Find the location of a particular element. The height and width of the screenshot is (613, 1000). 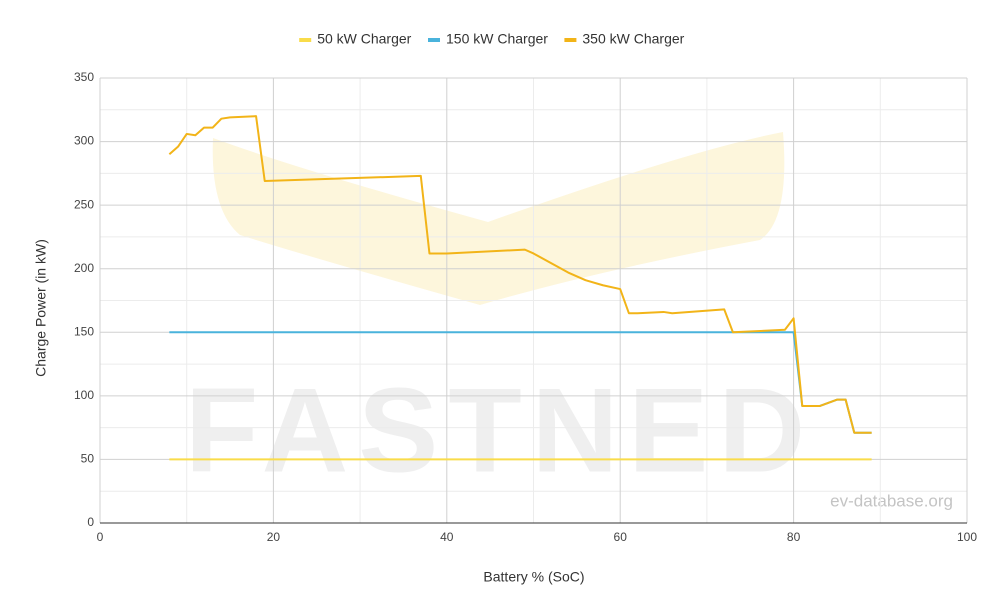

watermark-text: FASTNED is located at coordinates (500, 431).